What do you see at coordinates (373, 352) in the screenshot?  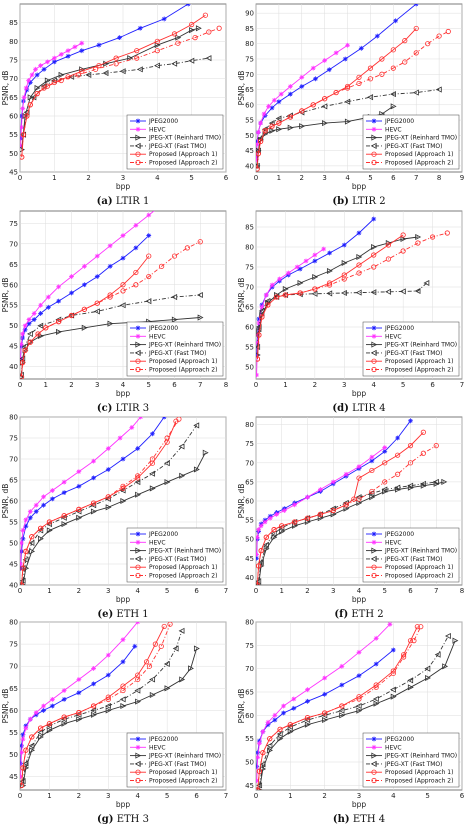 I see `legend-marker-jpeg-xt-fast-tmo` at bounding box center [373, 352].